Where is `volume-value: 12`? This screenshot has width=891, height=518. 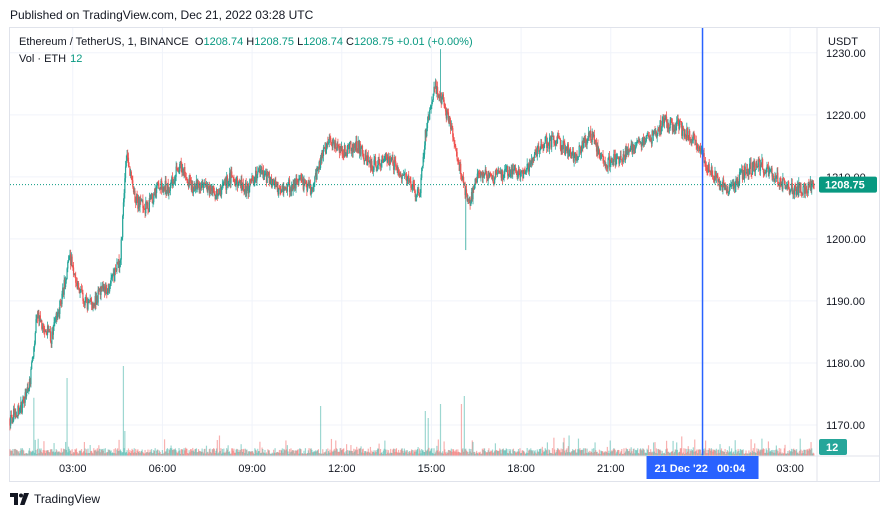
volume-value: 12 is located at coordinates (76, 59).